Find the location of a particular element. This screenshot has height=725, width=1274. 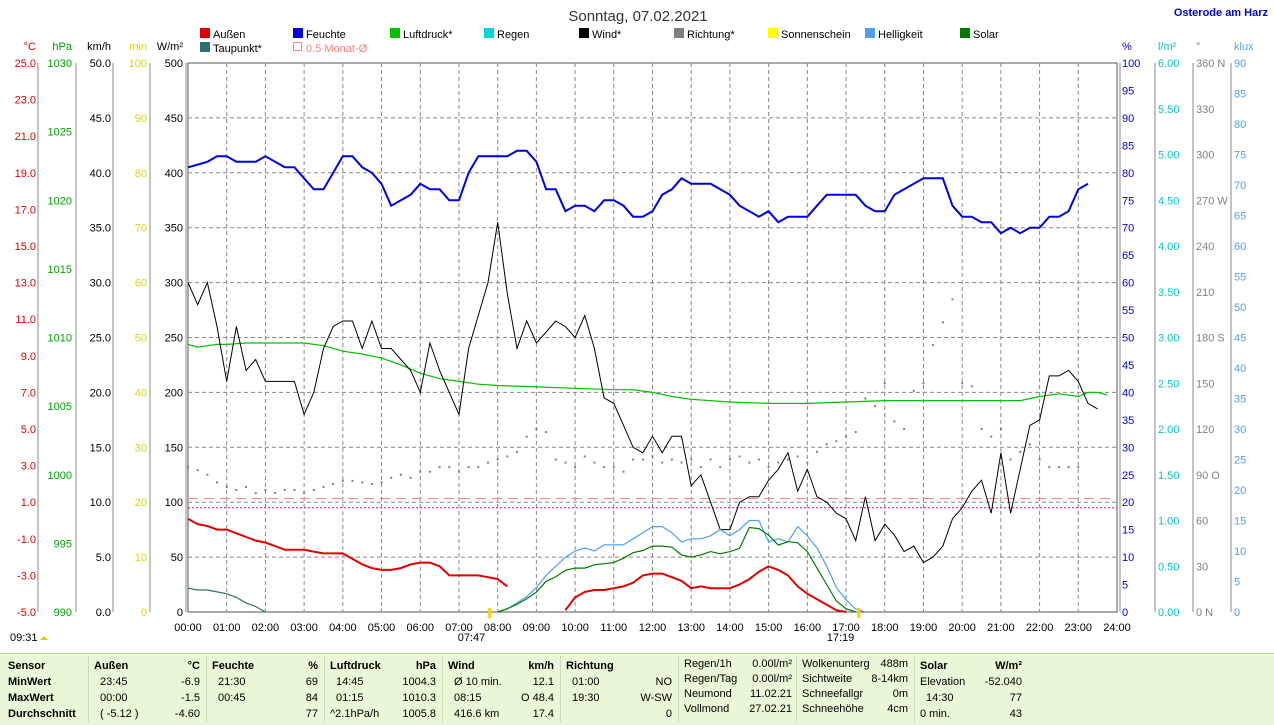

durchschnitt-label: Durchschnitt is located at coordinates (42, 714).